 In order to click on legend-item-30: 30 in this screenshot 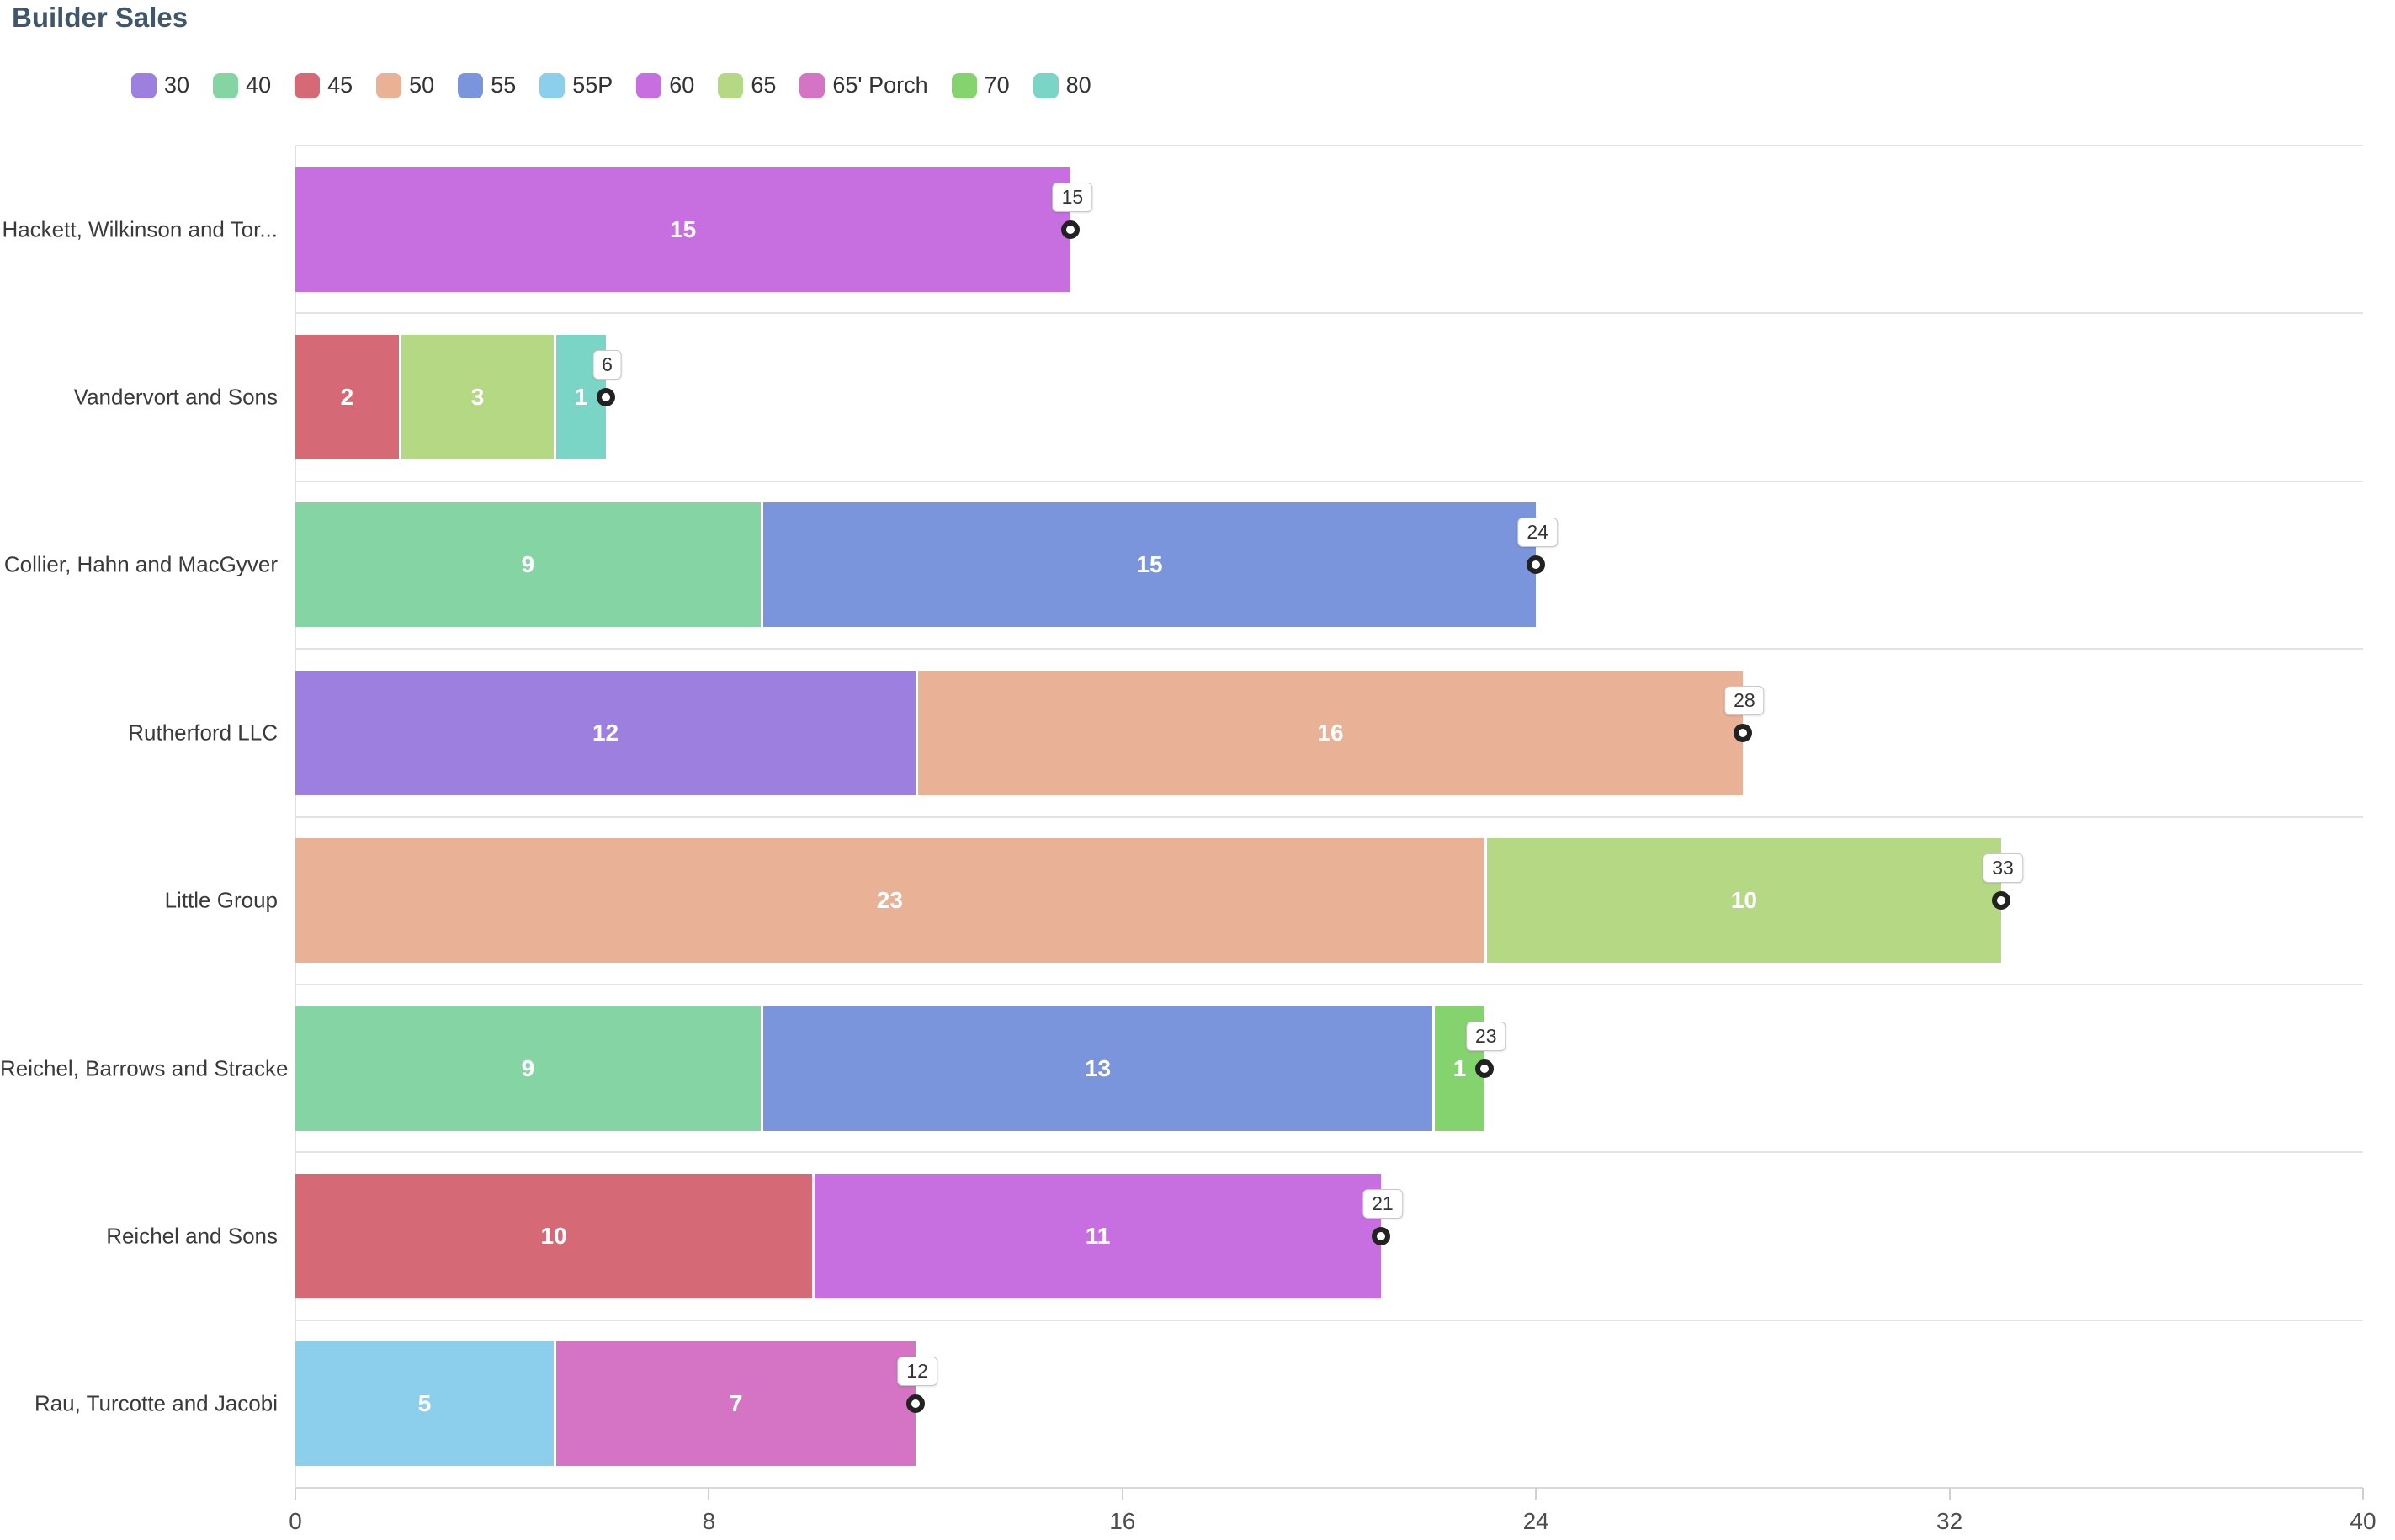, I will do `click(160, 85)`.